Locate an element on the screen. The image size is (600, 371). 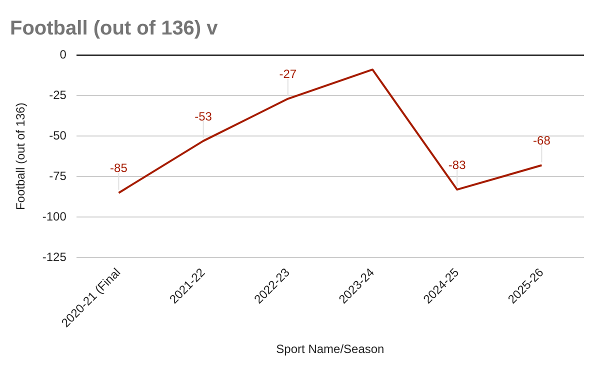
data-label: -53 is located at coordinates (203, 116).